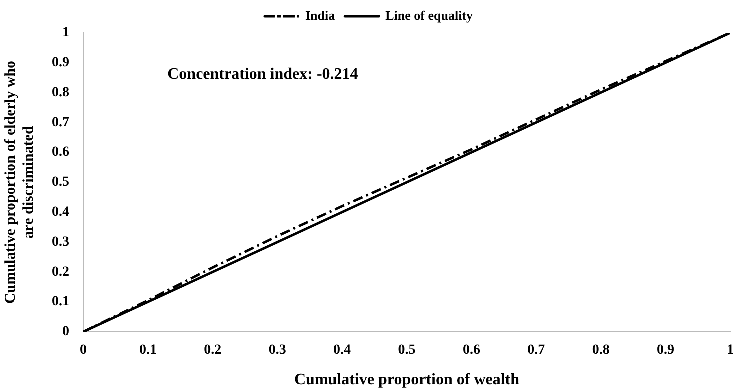 The image size is (744, 392). Describe the element at coordinates (263, 74) in the screenshot. I see `annotation: Concentration index: -0.214` at that location.